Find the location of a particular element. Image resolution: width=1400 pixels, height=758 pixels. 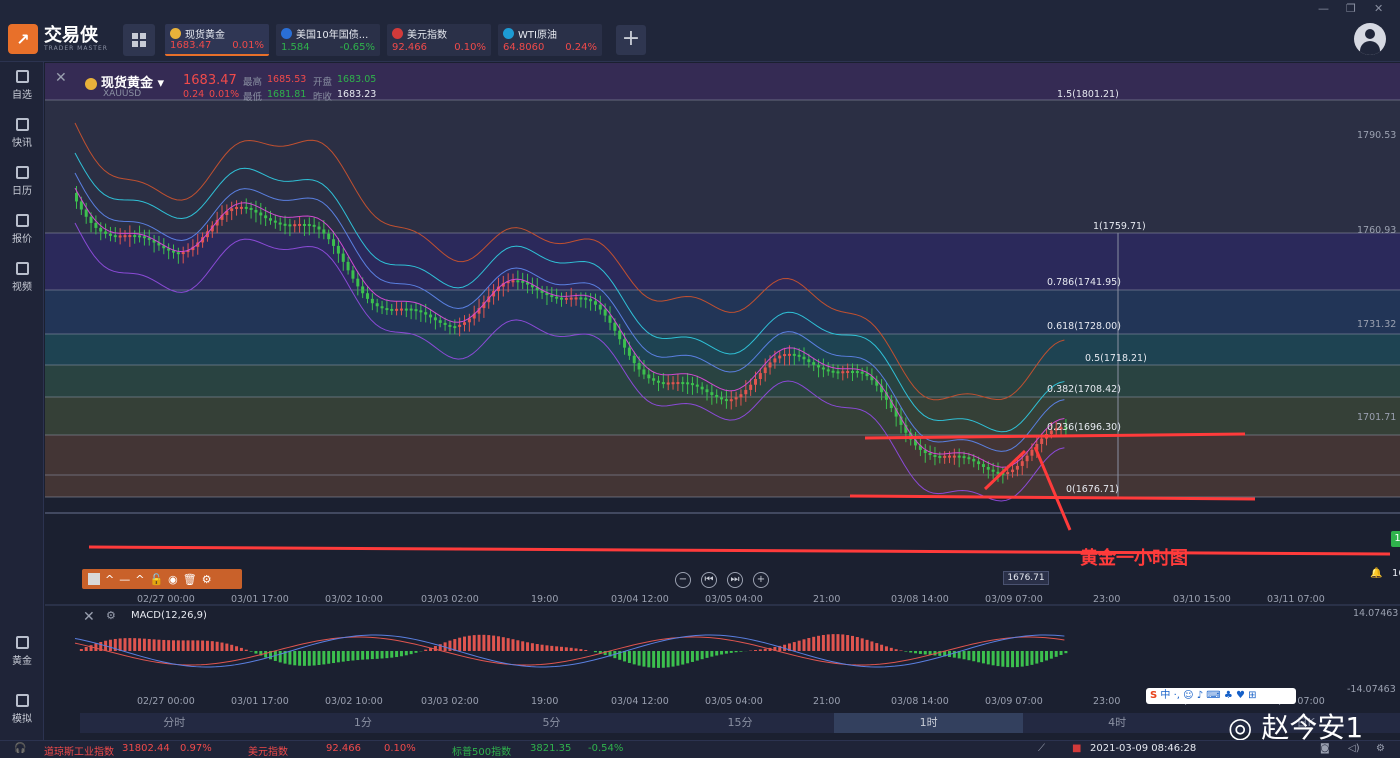

instrument-tab: 美国10年国债... 1.584 -0.65% is located at coordinates (328, 40).